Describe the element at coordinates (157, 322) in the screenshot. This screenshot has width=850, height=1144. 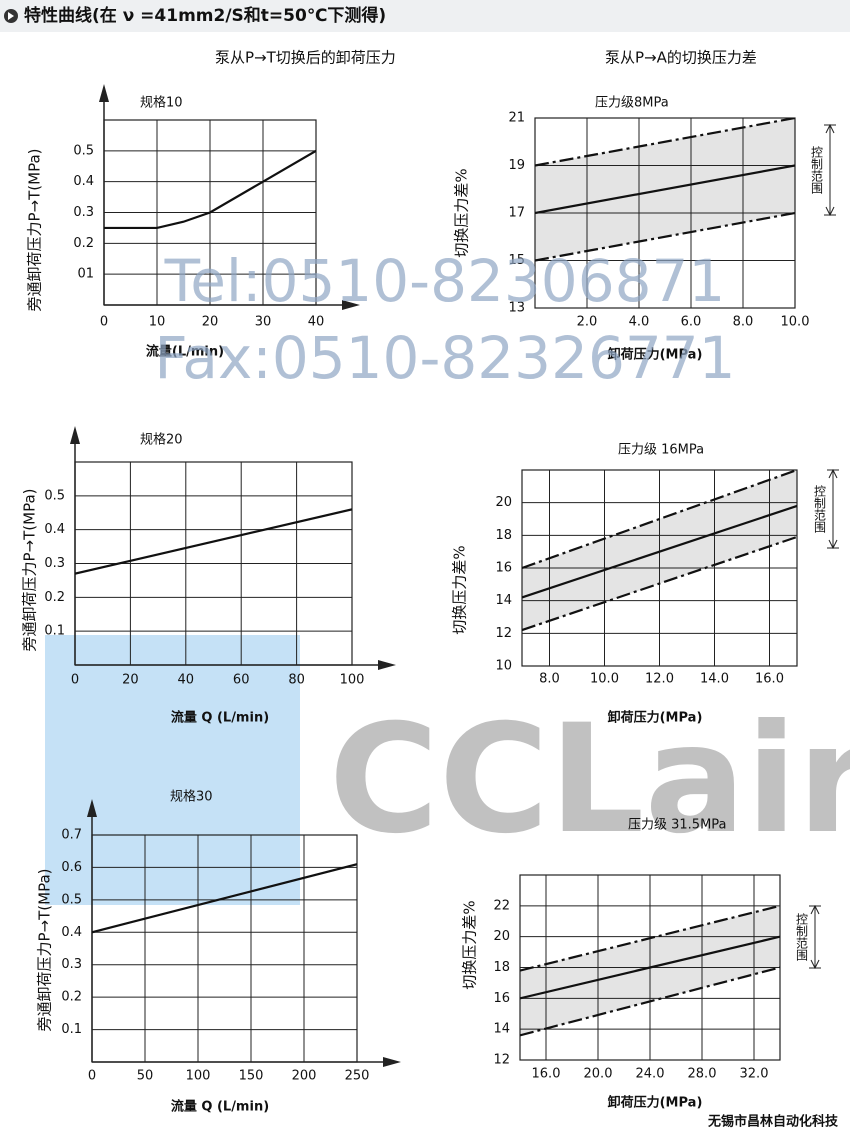
I see `x-tick-label: 10` at that location.